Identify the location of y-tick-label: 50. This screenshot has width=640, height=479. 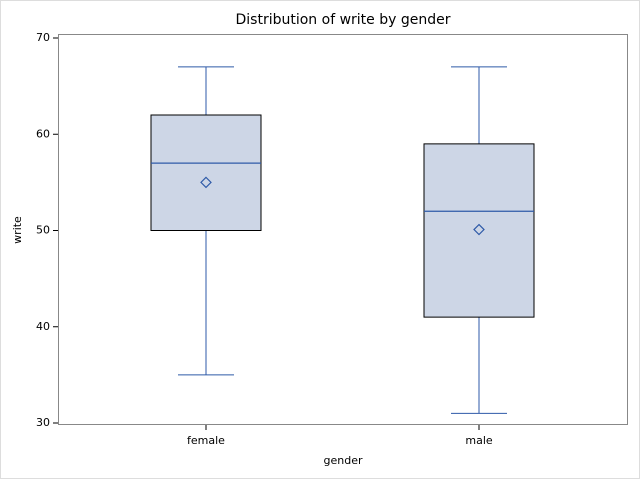
(43, 230).